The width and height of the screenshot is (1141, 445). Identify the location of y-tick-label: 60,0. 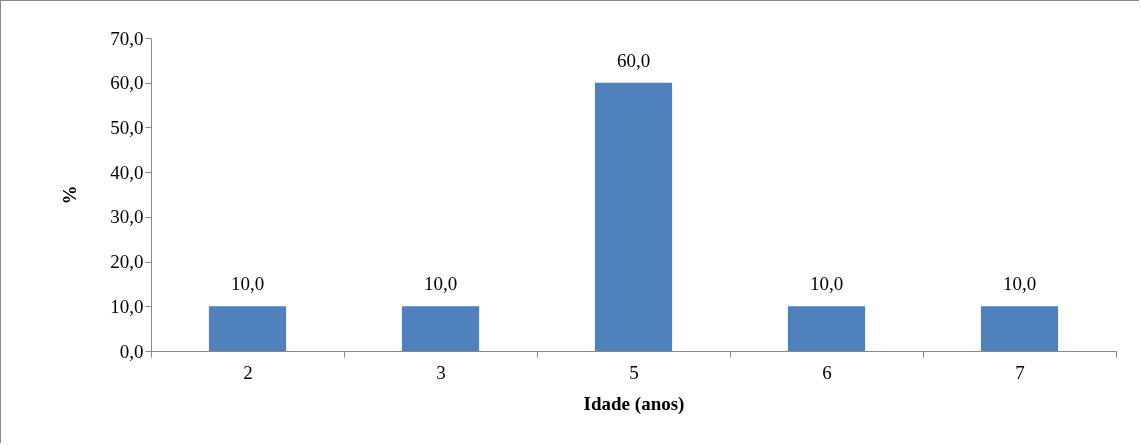
(127, 83).